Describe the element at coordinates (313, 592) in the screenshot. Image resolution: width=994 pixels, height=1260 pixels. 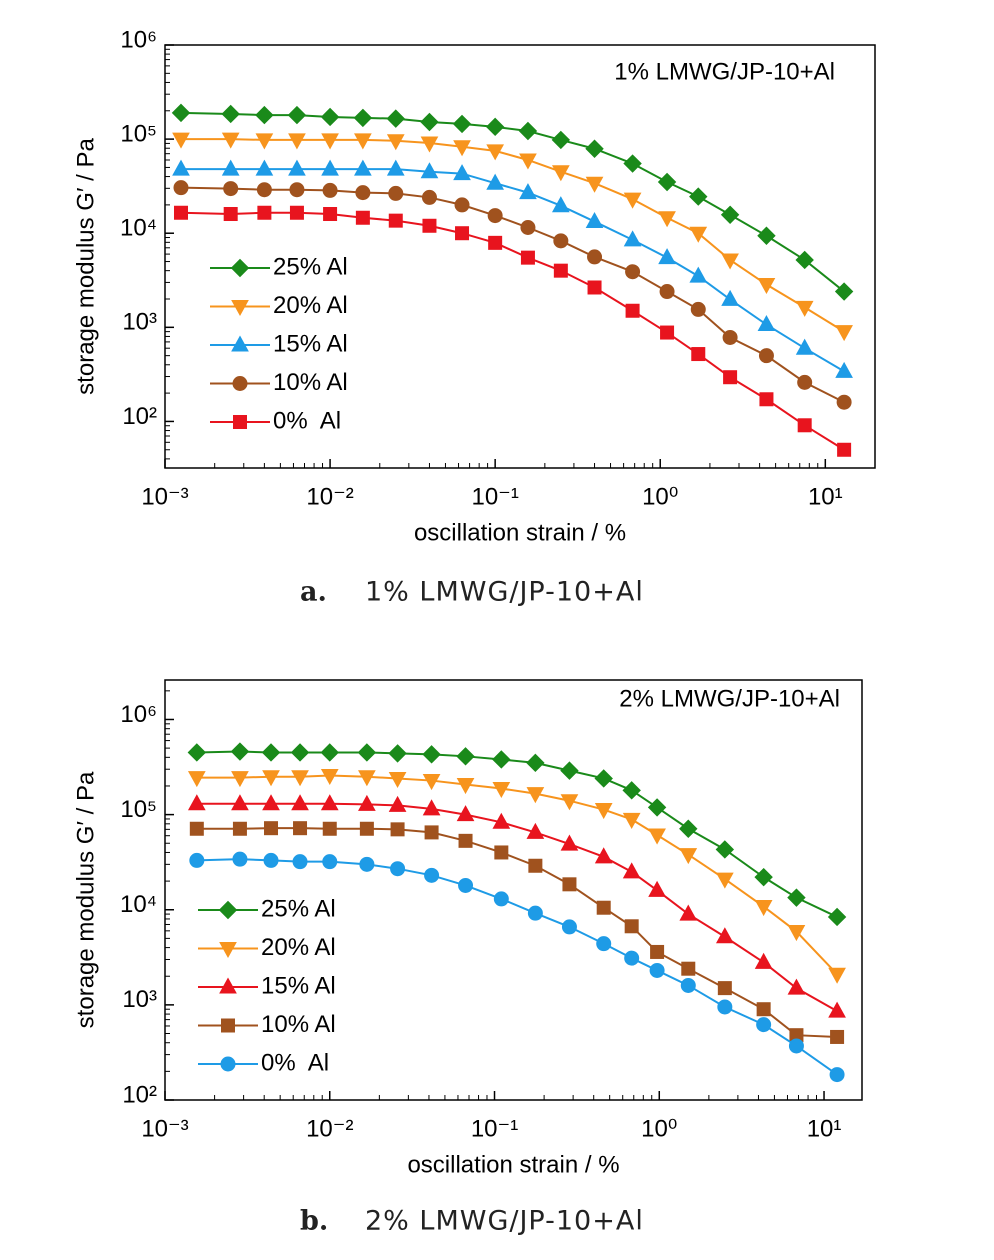
I see `caption-label: a.` at that location.